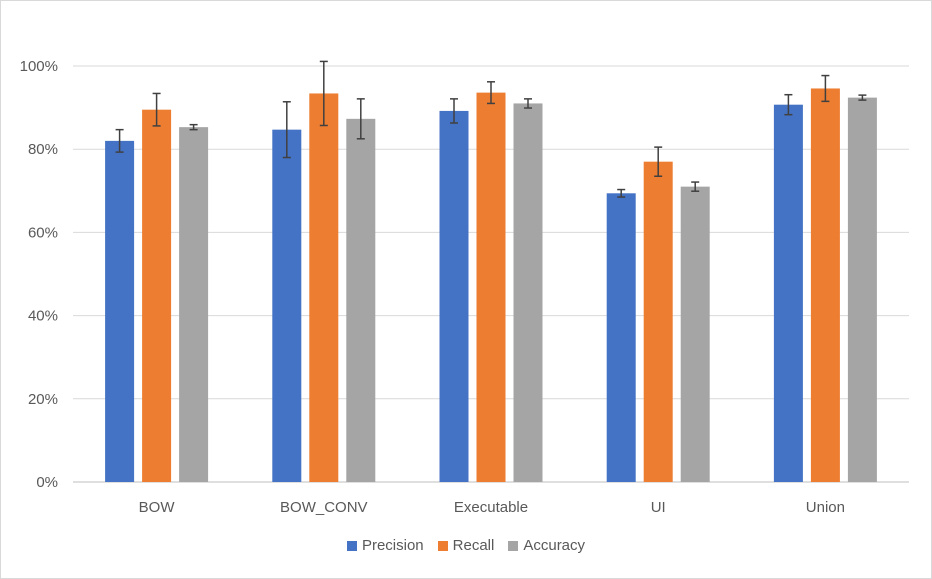  I want to click on legend-swatch-accuracy, so click(513, 545).